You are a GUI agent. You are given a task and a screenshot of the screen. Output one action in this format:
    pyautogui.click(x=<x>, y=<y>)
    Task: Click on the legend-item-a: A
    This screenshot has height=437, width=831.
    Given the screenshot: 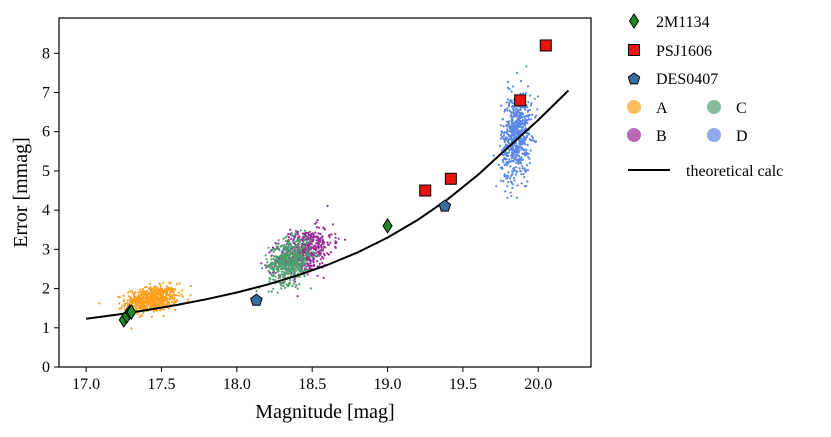 What is the action you would take?
    pyautogui.click(x=647, y=108)
    